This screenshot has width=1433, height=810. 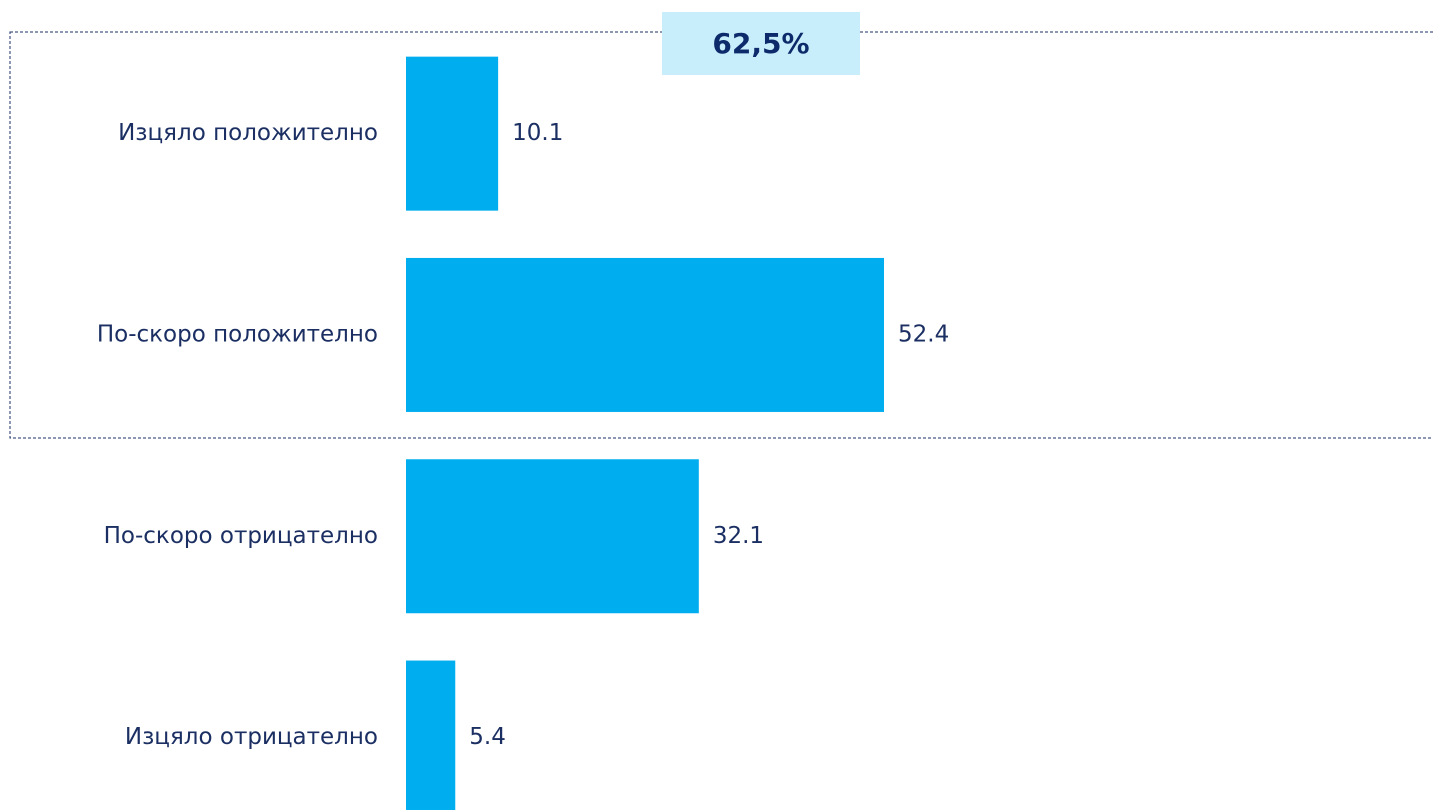 What do you see at coordinates (537, 133) in the screenshot?
I see `value-label: 10.1` at bounding box center [537, 133].